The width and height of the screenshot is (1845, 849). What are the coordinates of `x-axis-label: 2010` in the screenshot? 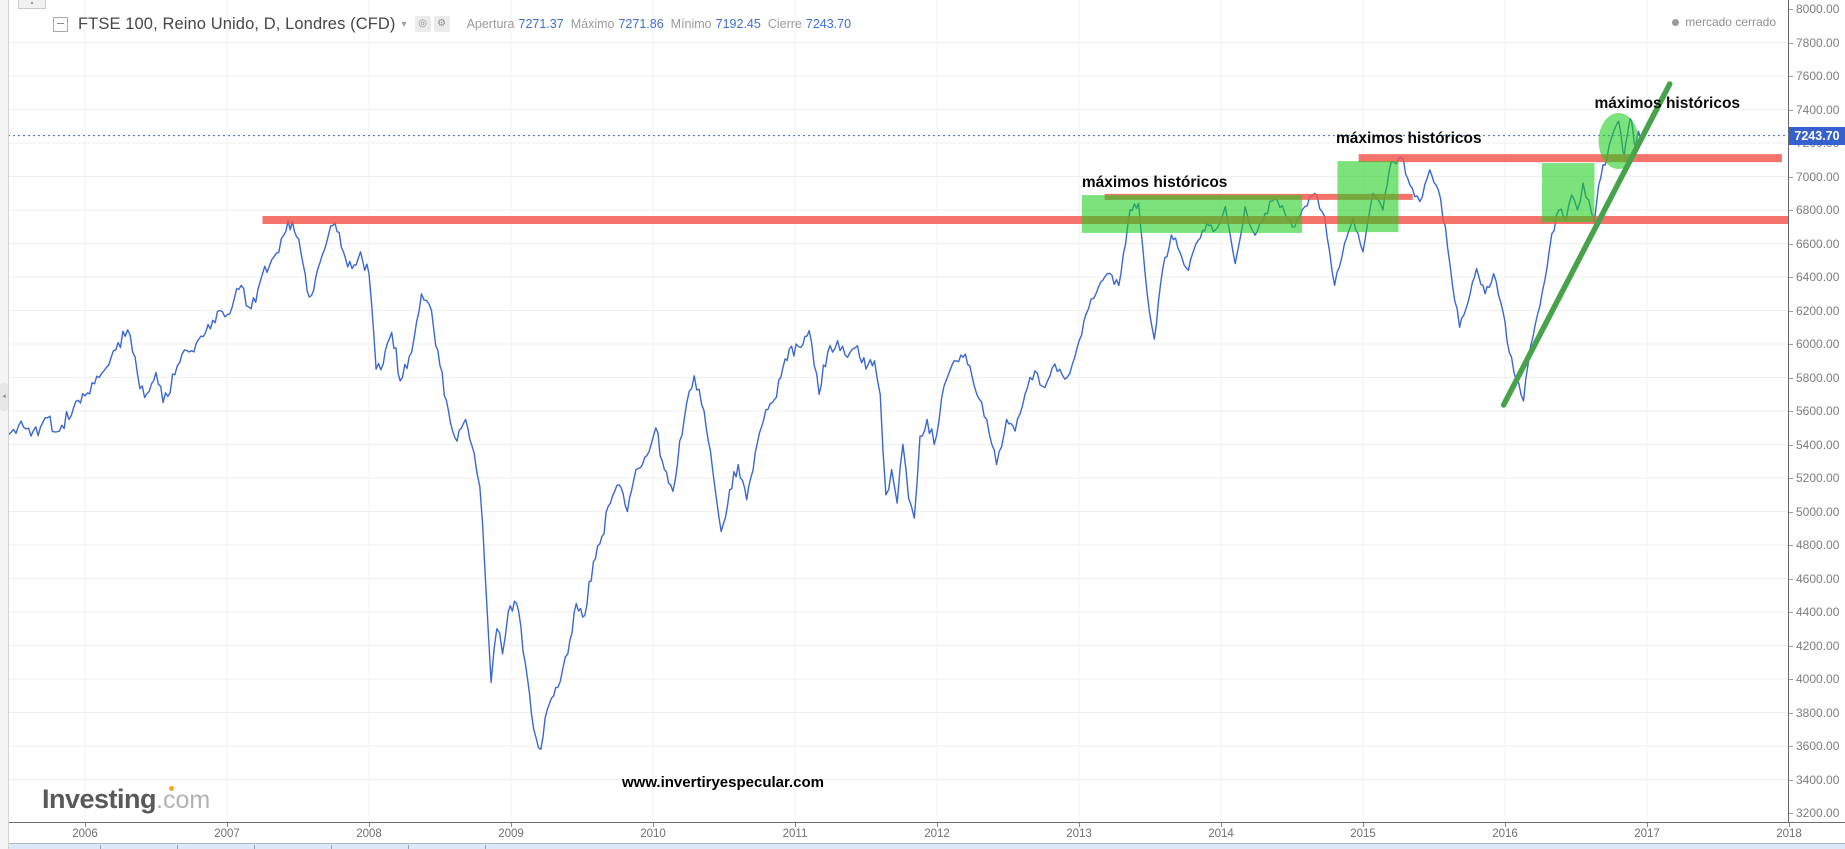 It's located at (653, 834).